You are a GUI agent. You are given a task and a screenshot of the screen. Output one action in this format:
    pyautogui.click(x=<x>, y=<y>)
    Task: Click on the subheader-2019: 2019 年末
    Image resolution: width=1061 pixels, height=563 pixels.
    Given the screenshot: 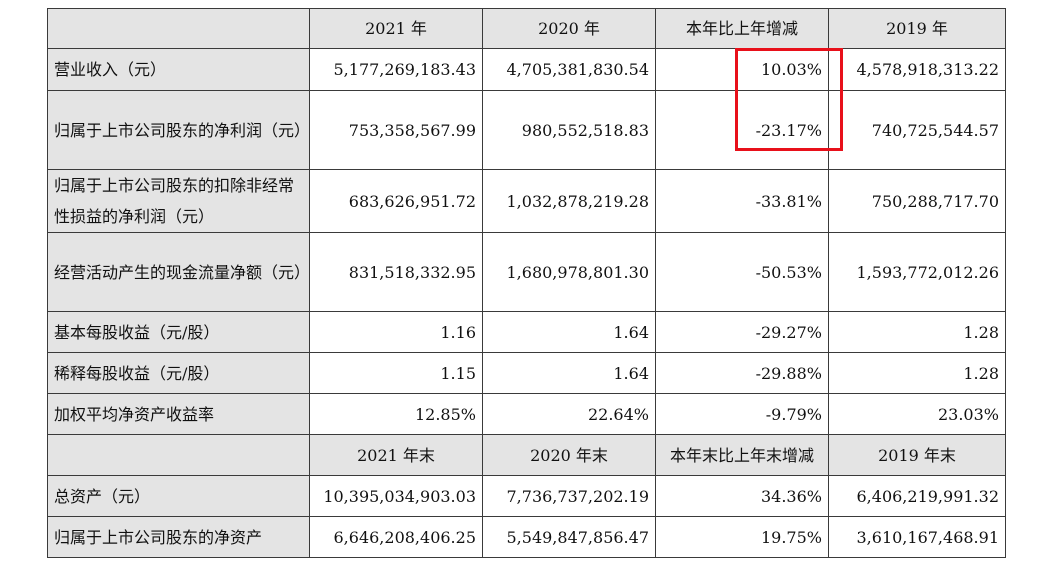 What is the action you would take?
    pyautogui.click(x=917, y=455)
    